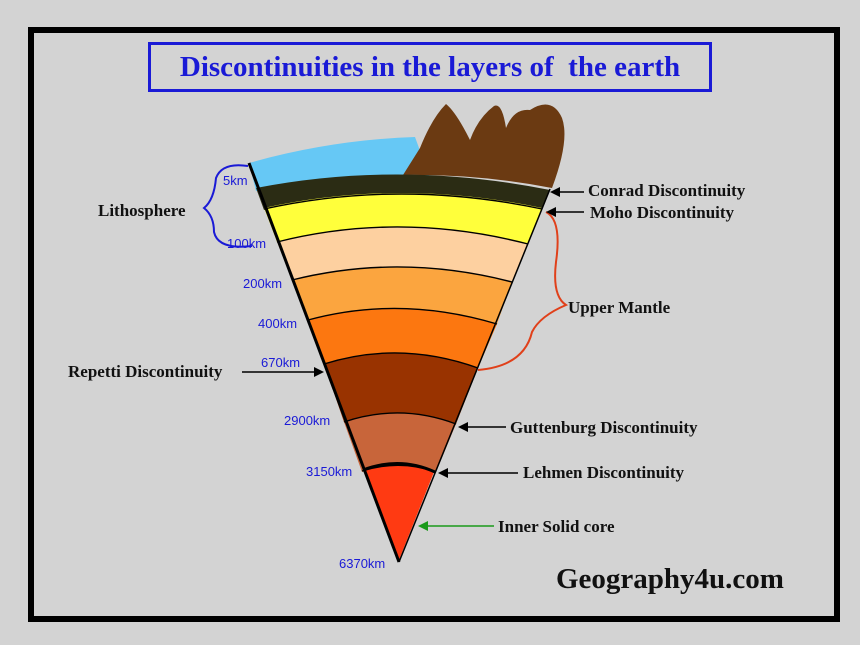 This screenshot has width=860, height=645. Describe the element at coordinates (401, 388) in the screenshot. I see `lower-mantle-layer` at that location.